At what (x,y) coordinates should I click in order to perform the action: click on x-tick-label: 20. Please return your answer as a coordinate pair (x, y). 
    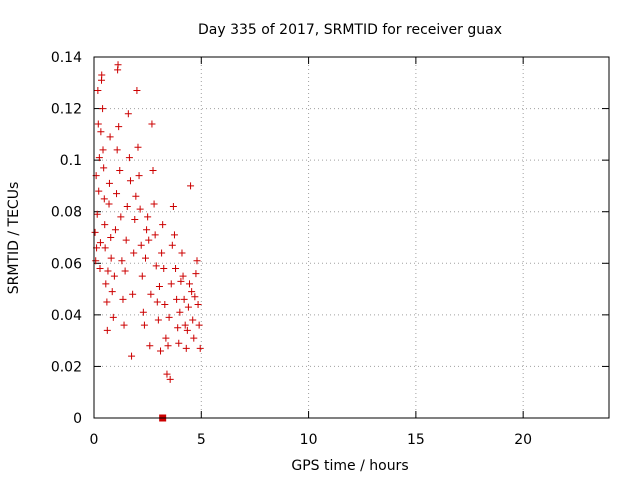
    Looking at the image, I should click on (523, 440).